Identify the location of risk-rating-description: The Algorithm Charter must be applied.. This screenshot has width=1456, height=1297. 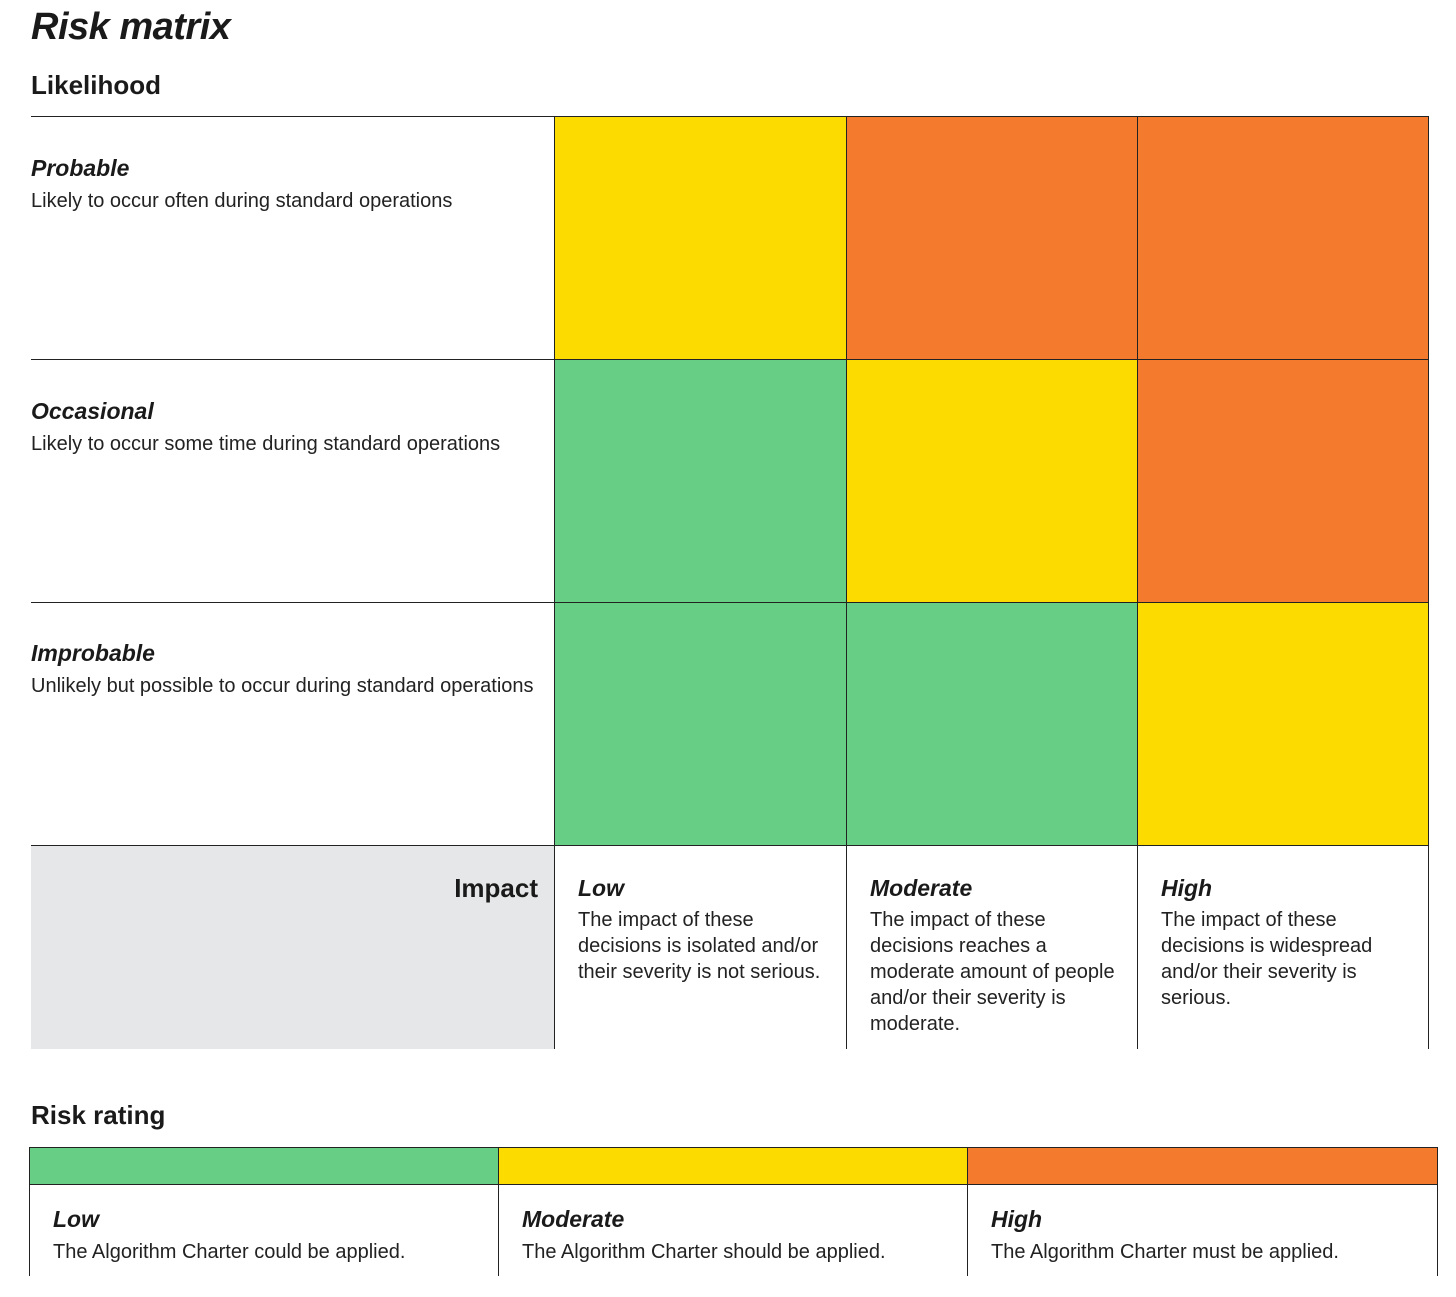
(1165, 1252).